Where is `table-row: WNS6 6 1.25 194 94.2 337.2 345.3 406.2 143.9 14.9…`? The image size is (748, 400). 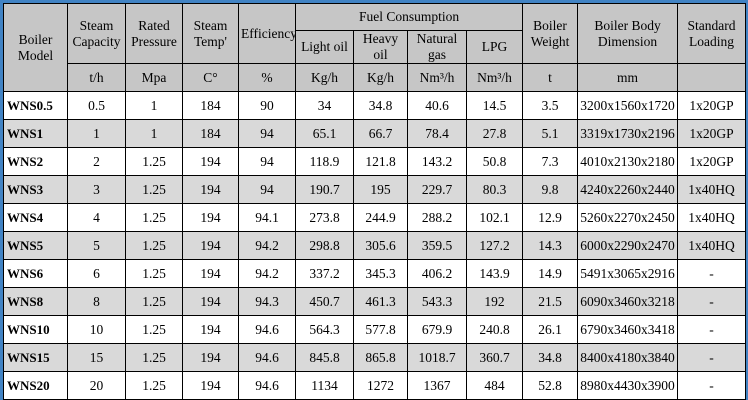 table-row: WNS6 6 1.25 194 94.2 337.2 345.3 406.2 143.9 14.9… is located at coordinates (375, 274).